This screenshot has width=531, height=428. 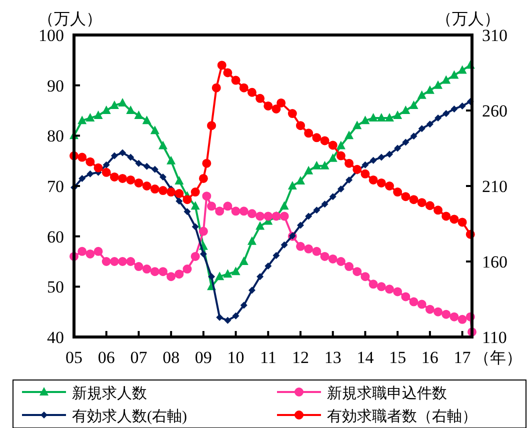 What do you see at coordinates (468, 19) in the screenshot?
I see `y2label: （万人）` at bounding box center [468, 19].